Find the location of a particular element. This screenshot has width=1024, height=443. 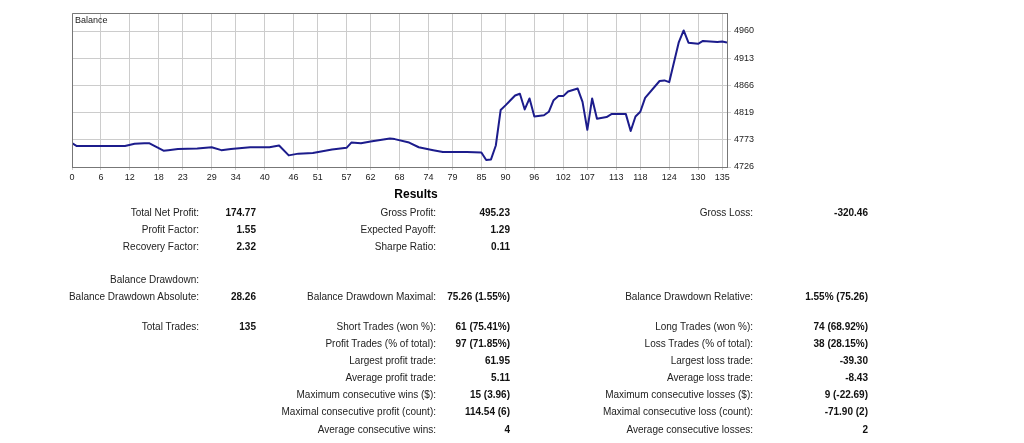

text: Expected Payoff: is located at coordinates (398, 229).